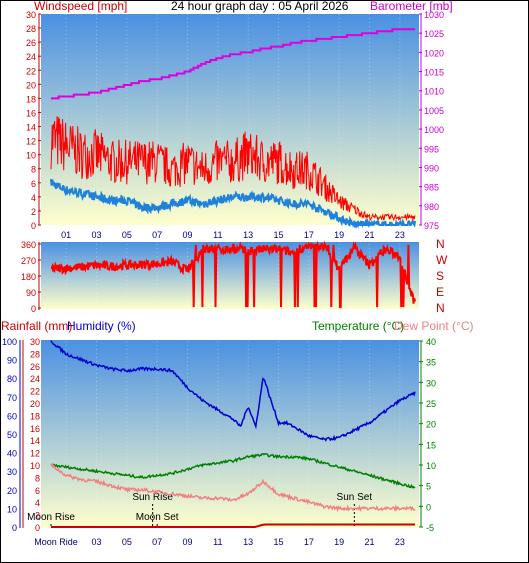 The width and height of the screenshot is (529, 563). What do you see at coordinates (31, 29) in the screenshot?
I see `wind-tick-28: 28` at bounding box center [31, 29].